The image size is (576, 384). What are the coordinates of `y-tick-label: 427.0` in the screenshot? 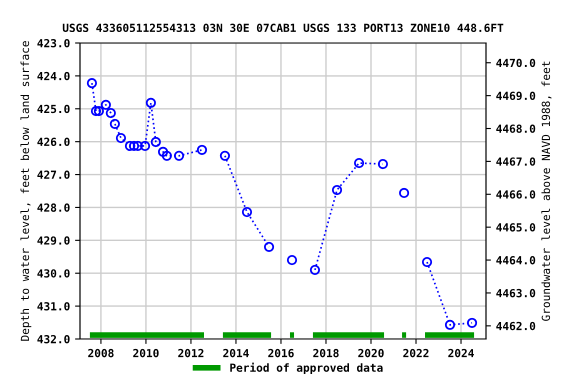 It's located at (53, 174).